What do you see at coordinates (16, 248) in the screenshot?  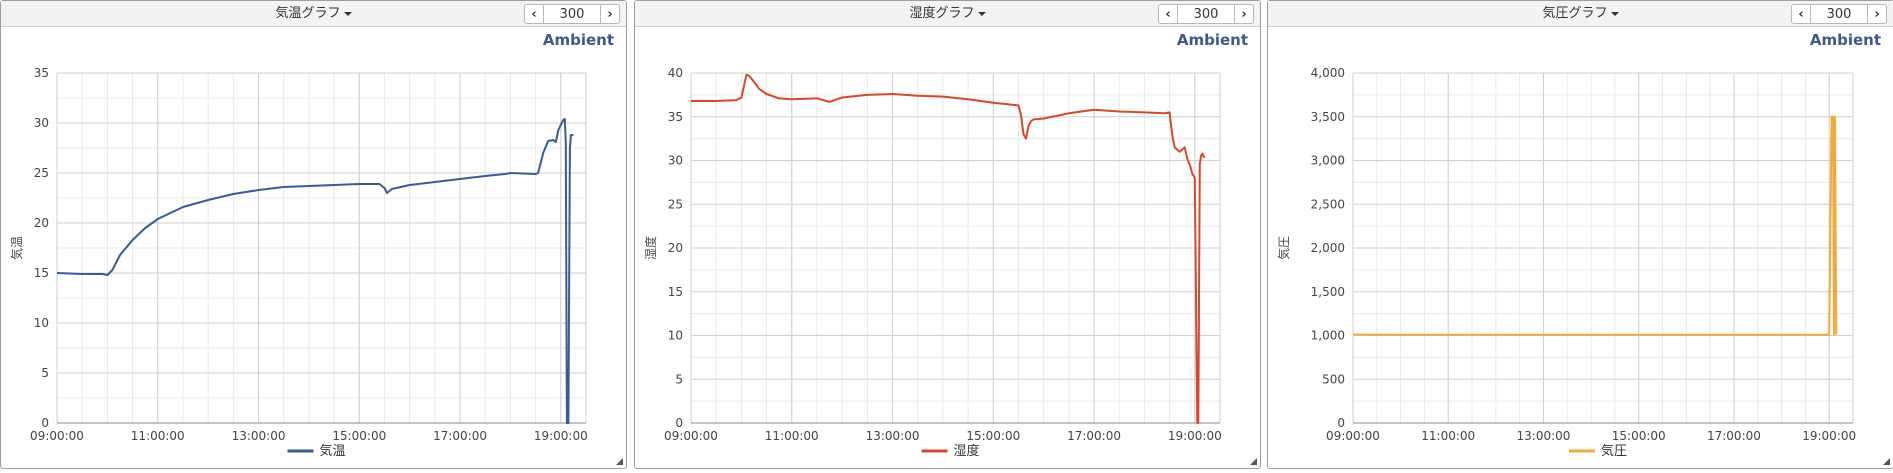 I see `y-axis-label: 気温` at bounding box center [16, 248].